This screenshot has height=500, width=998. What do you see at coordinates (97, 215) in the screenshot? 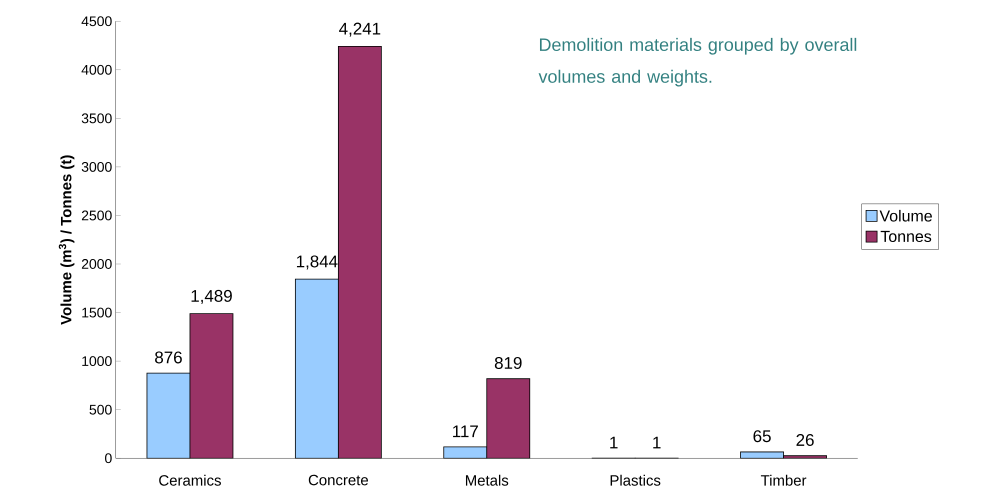
I see `y-tick-label: 2500` at bounding box center [97, 215].